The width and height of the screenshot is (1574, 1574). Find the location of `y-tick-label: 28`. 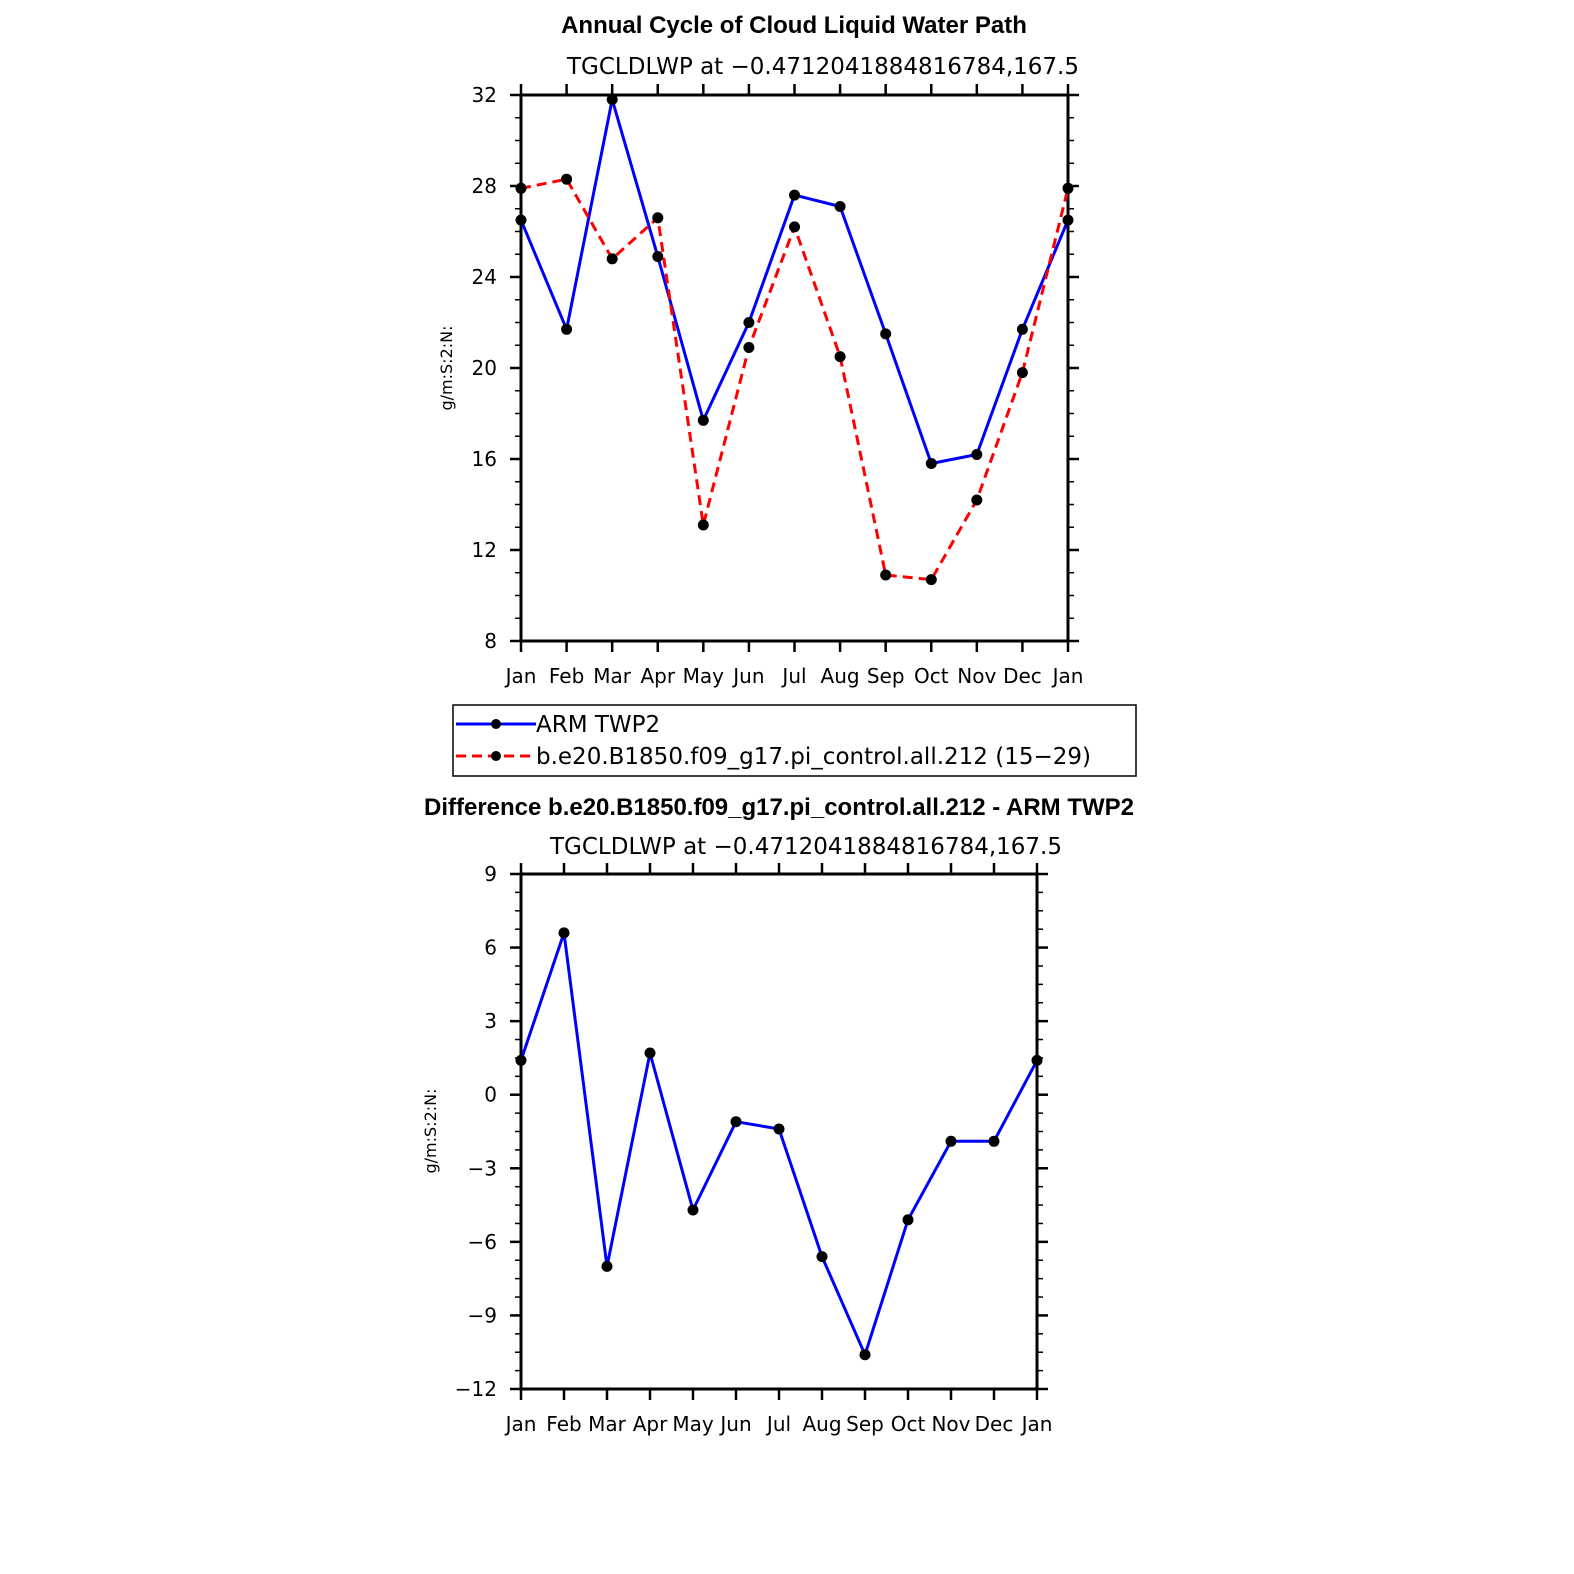

y-tick-label: 28 is located at coordinates (484, 186).